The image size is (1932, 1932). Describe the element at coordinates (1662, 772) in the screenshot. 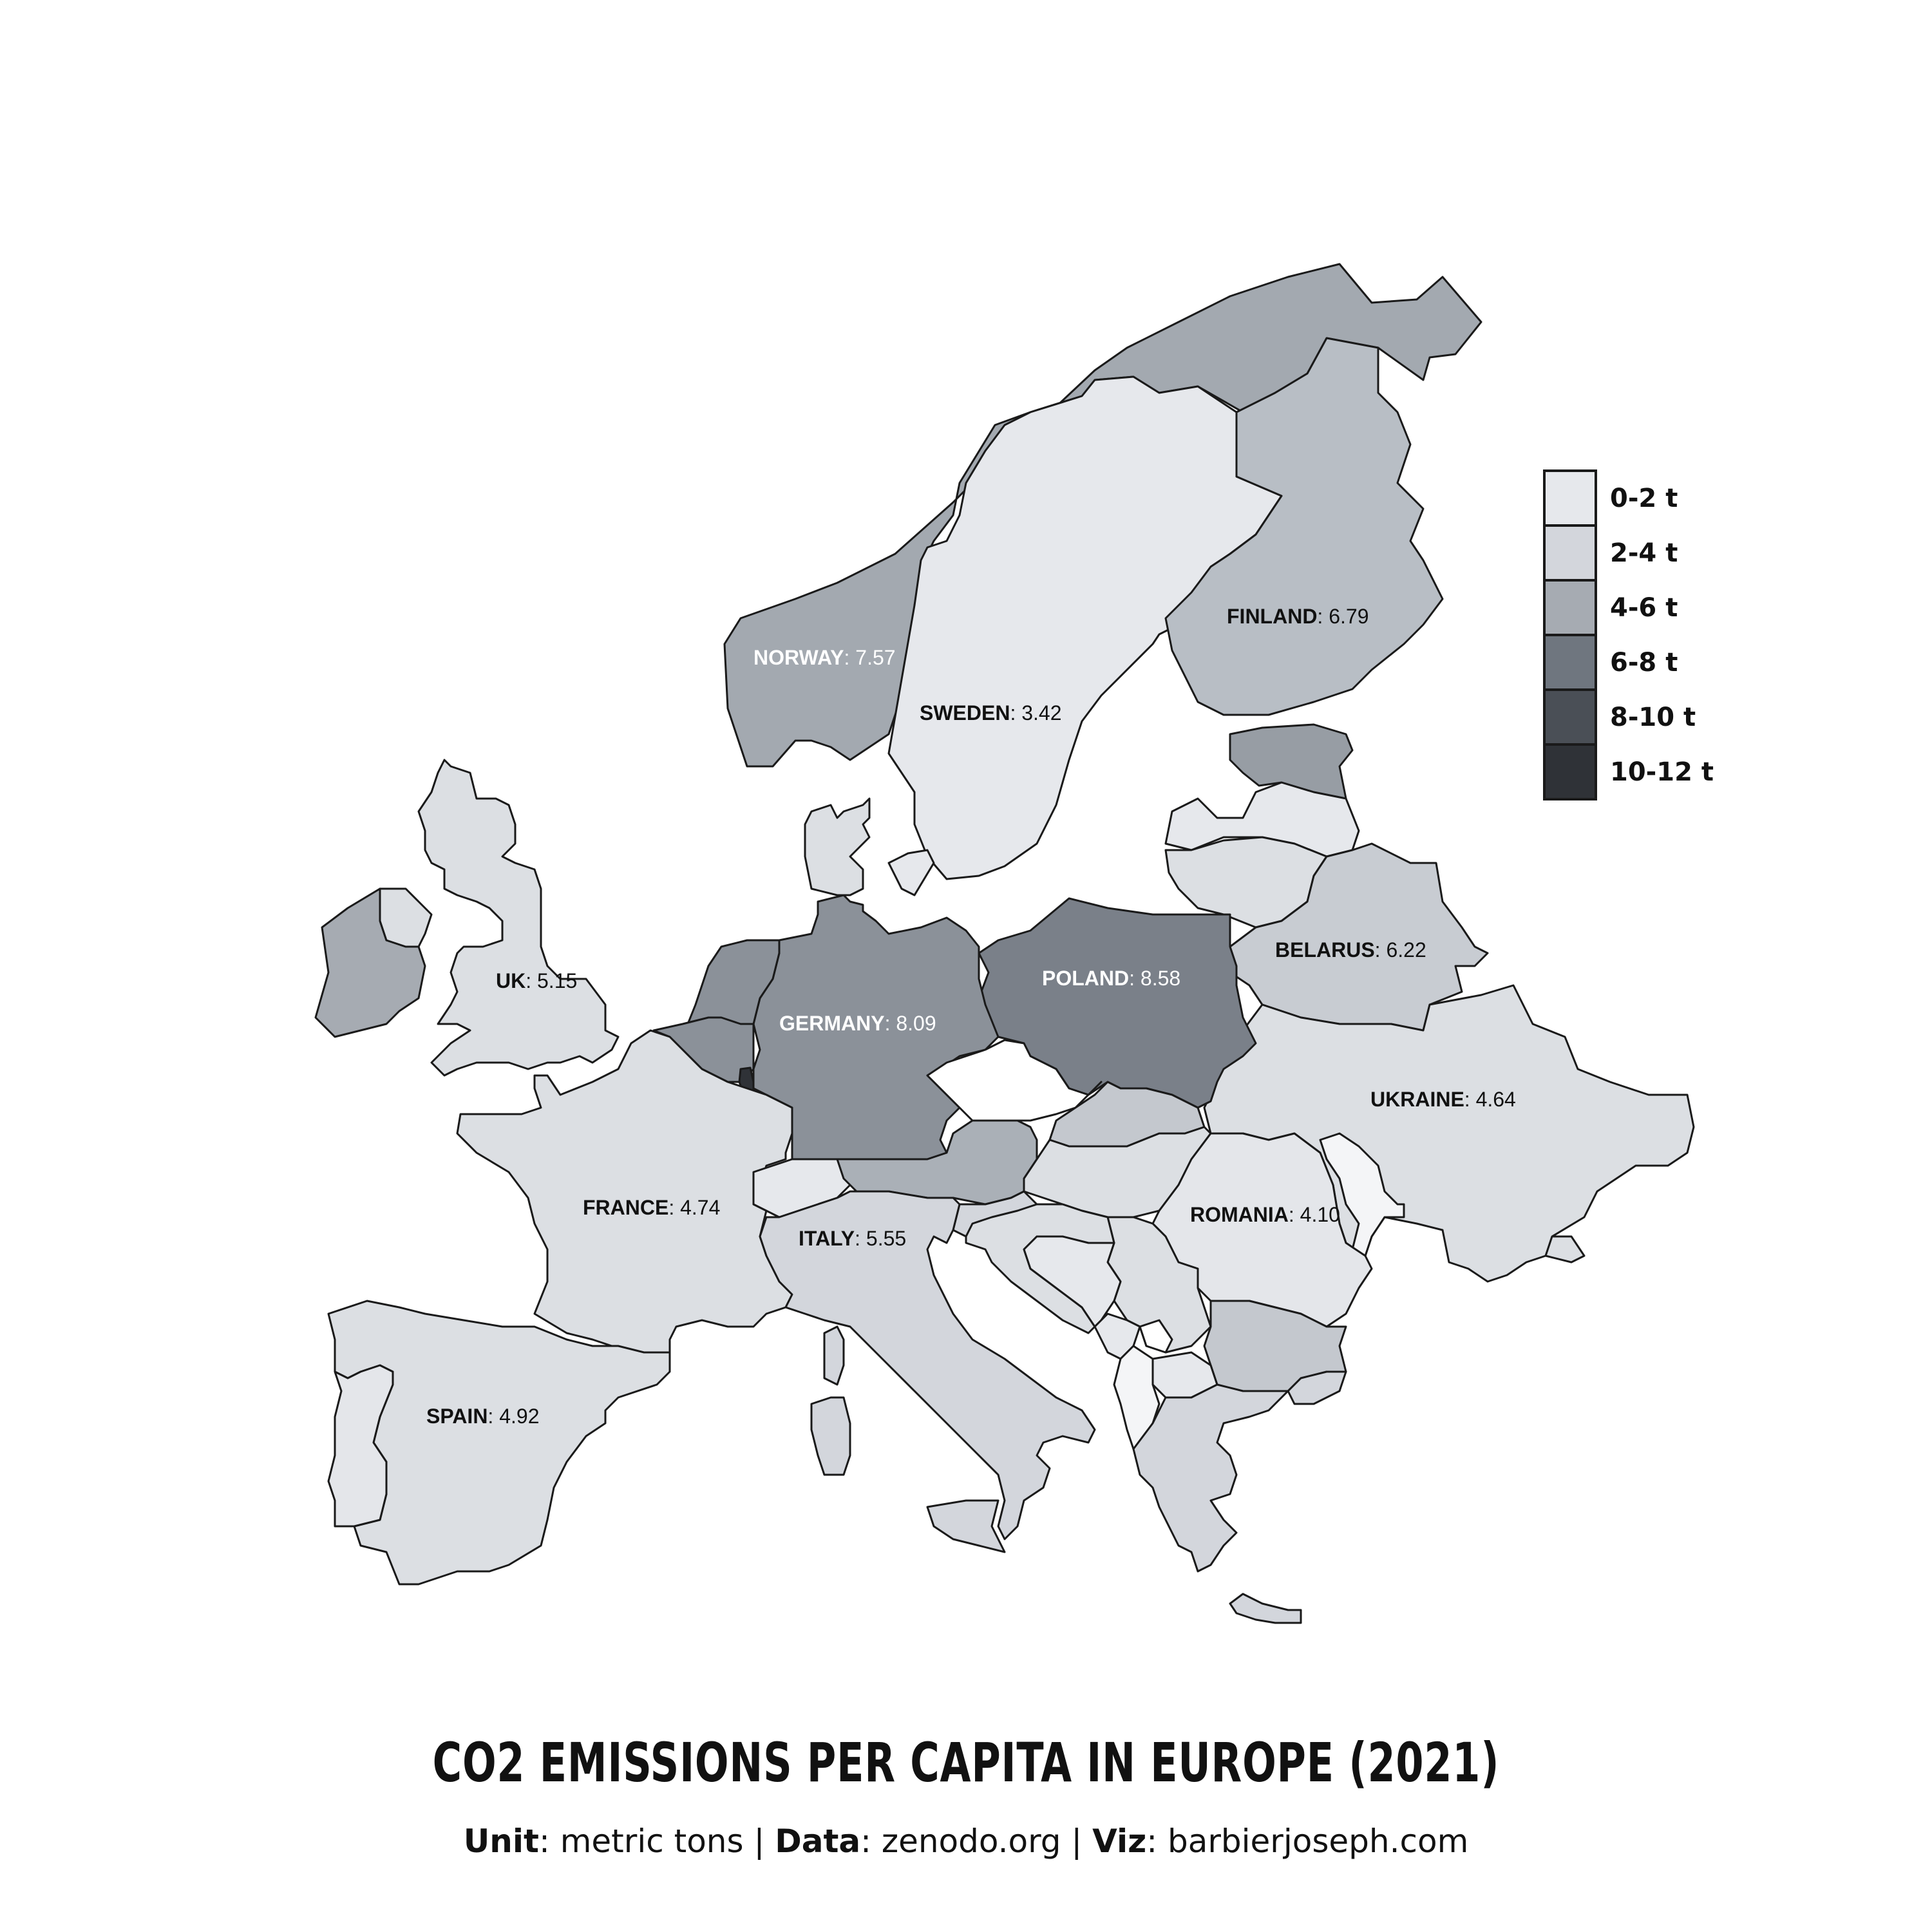

I see `legend-label: 10-12 t` at that location.